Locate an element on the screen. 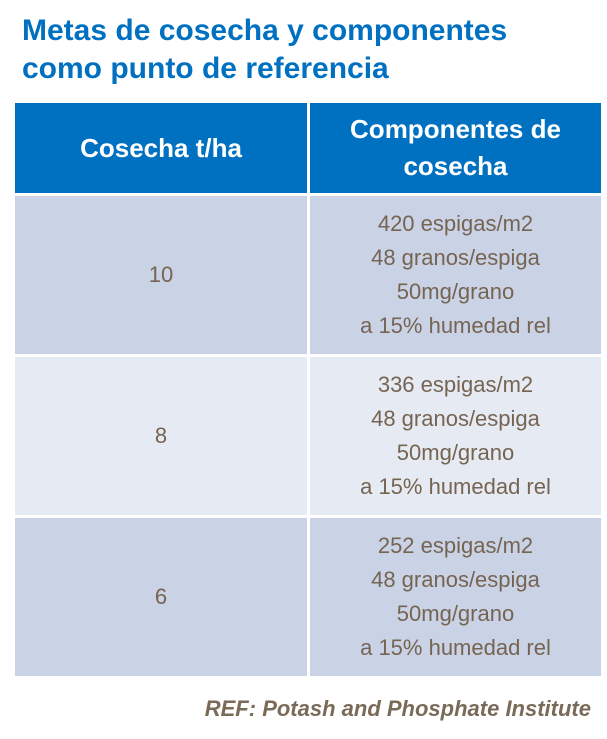  yield-cell: 6 is located at coordinates (161, 597).